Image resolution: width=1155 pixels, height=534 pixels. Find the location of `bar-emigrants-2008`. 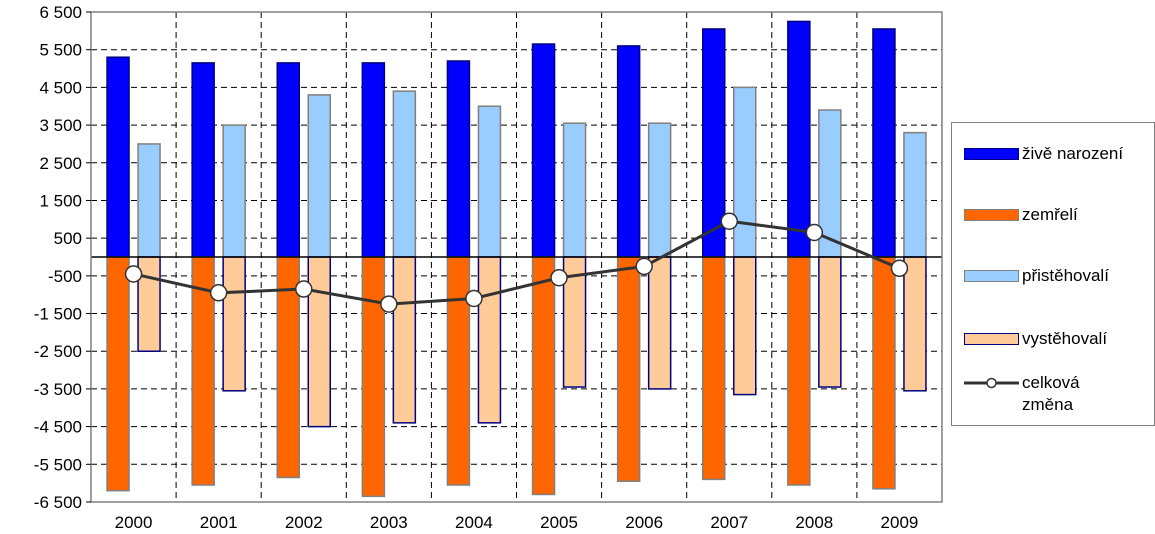

bar-emigrants-2008 is located at coordinates (830, 322).